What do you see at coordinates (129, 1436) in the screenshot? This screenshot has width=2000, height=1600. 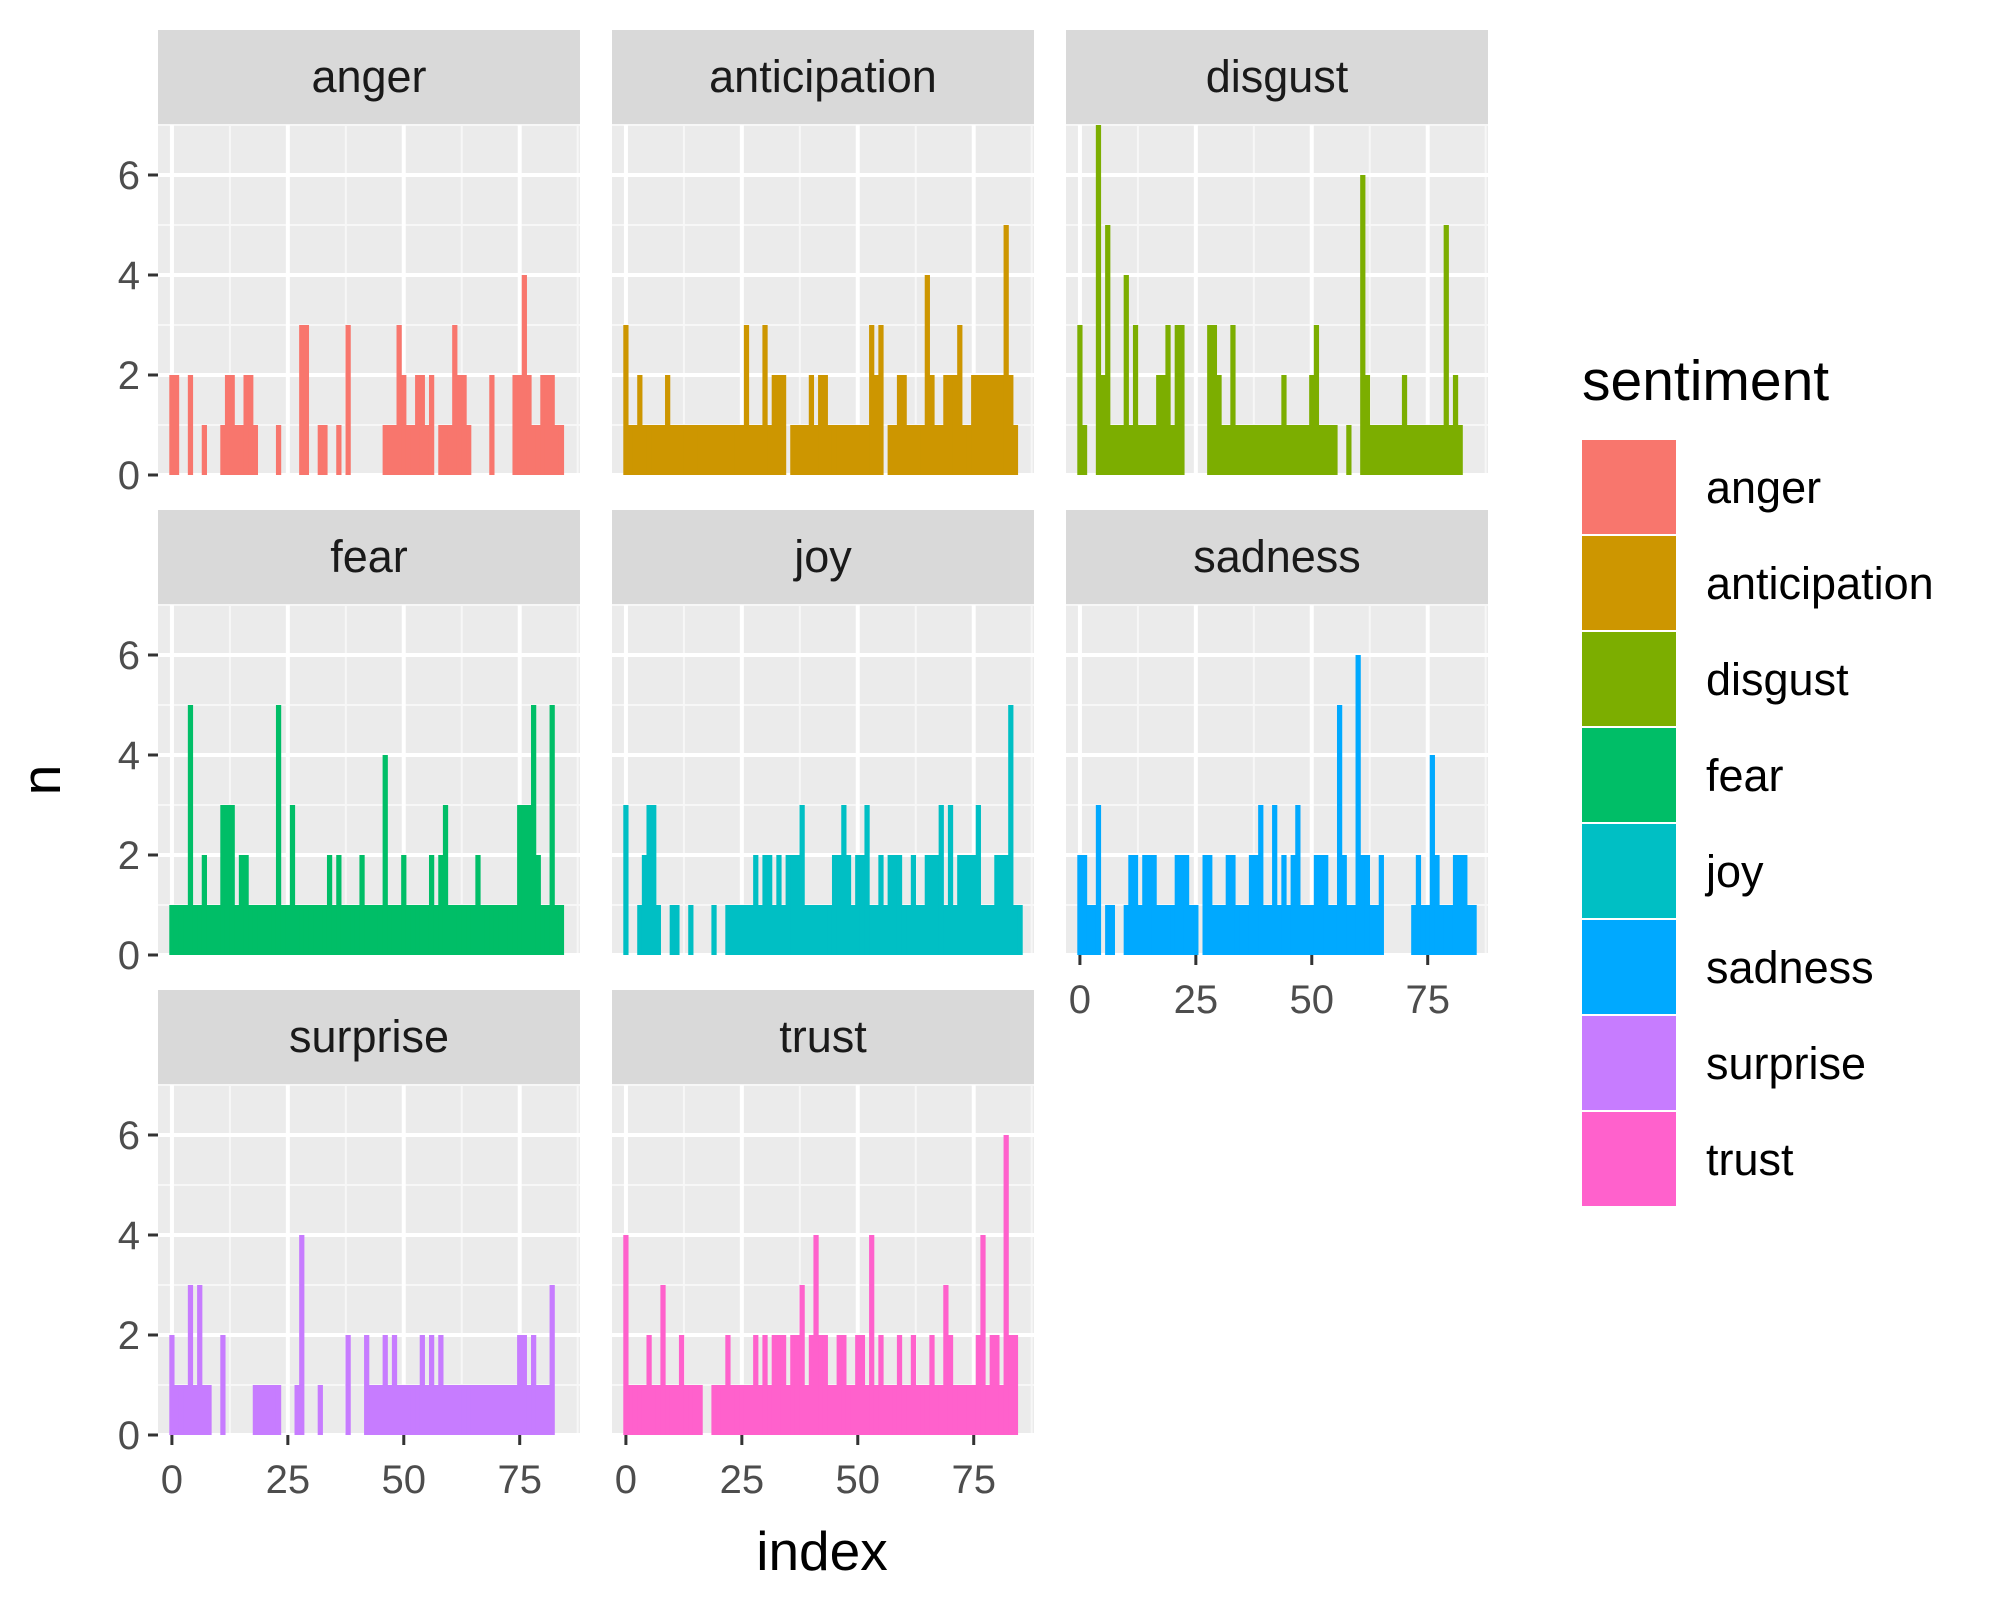 I see `y-tick-label: 0` at bounding box center [129, 1436].